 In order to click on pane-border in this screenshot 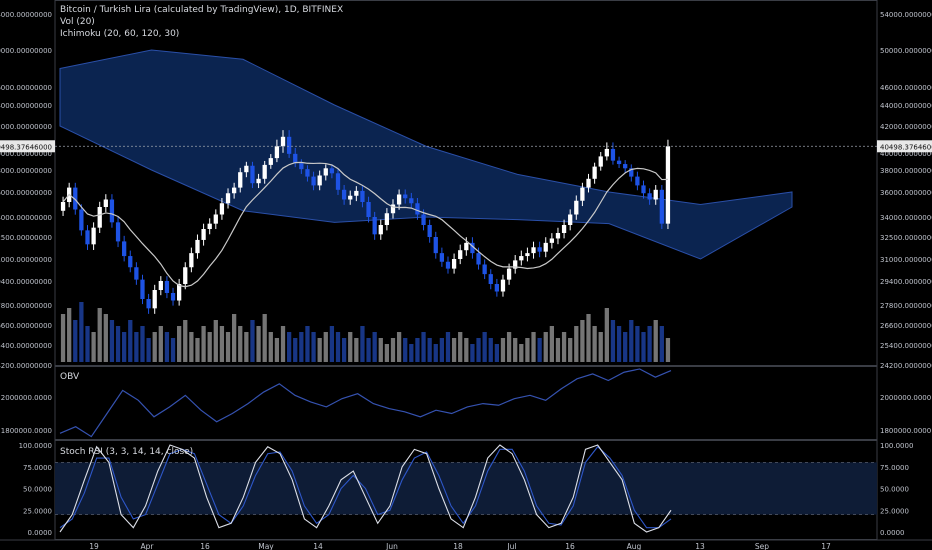, I will do `click(466, 403)`.